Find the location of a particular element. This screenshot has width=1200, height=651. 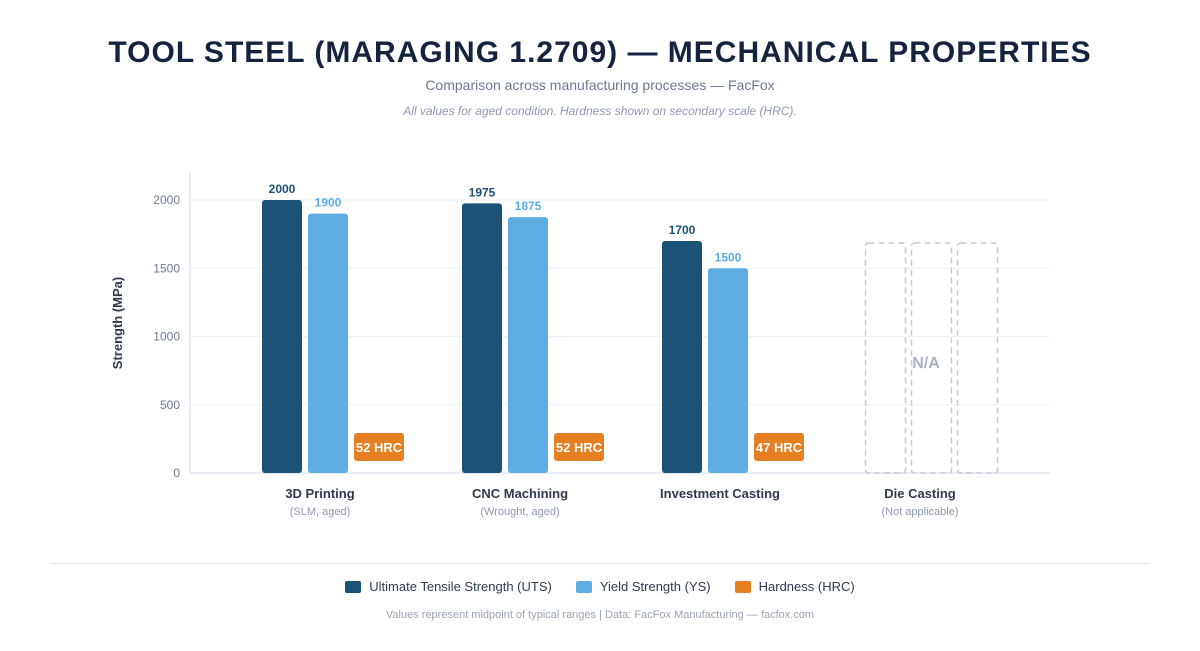

data-label-uts: 2000 is located at coordinates (282, 189).